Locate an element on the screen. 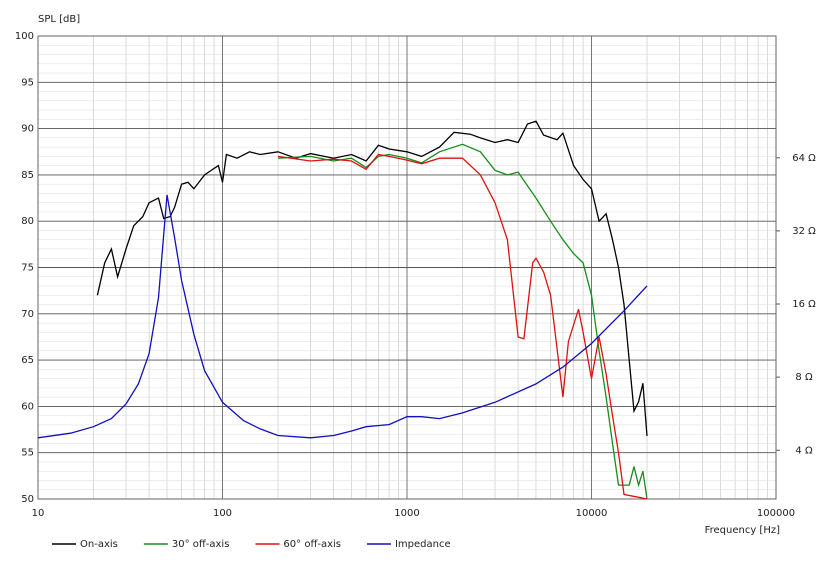  x-tick-label: 100000 is located at coordinates (776, 513).